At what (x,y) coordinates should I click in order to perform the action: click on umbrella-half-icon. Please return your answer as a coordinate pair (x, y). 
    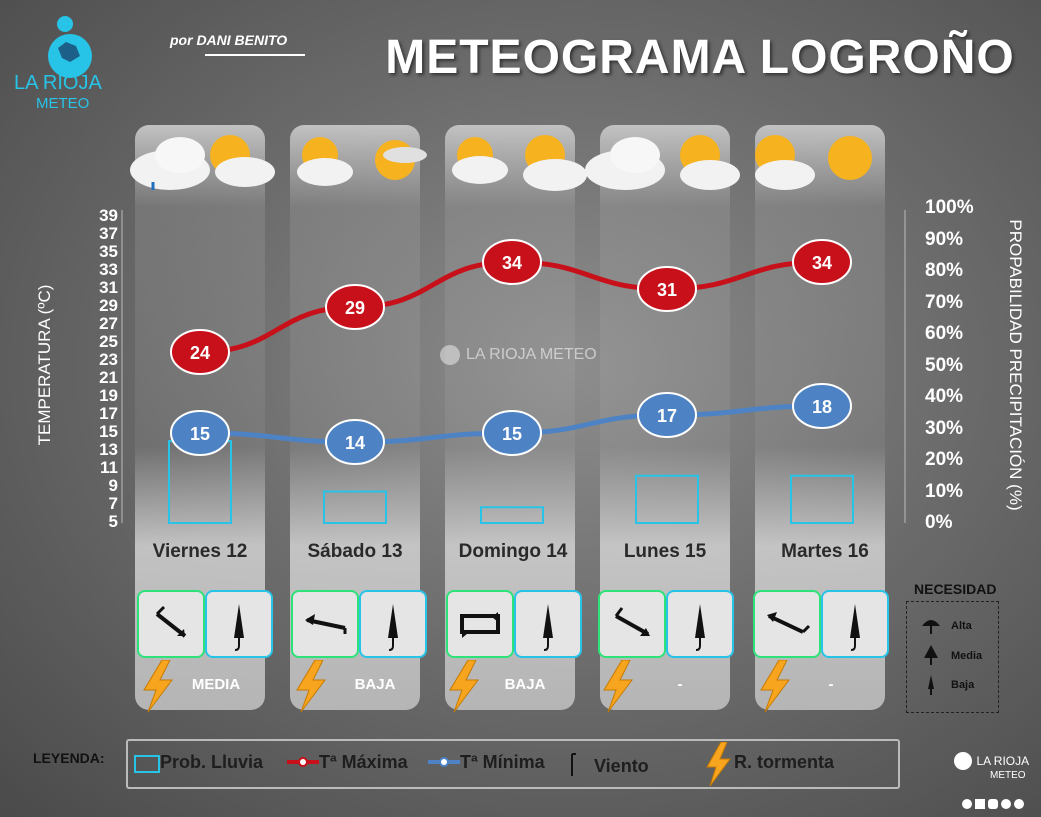
    Looking at the image, I should click on (931, 655).